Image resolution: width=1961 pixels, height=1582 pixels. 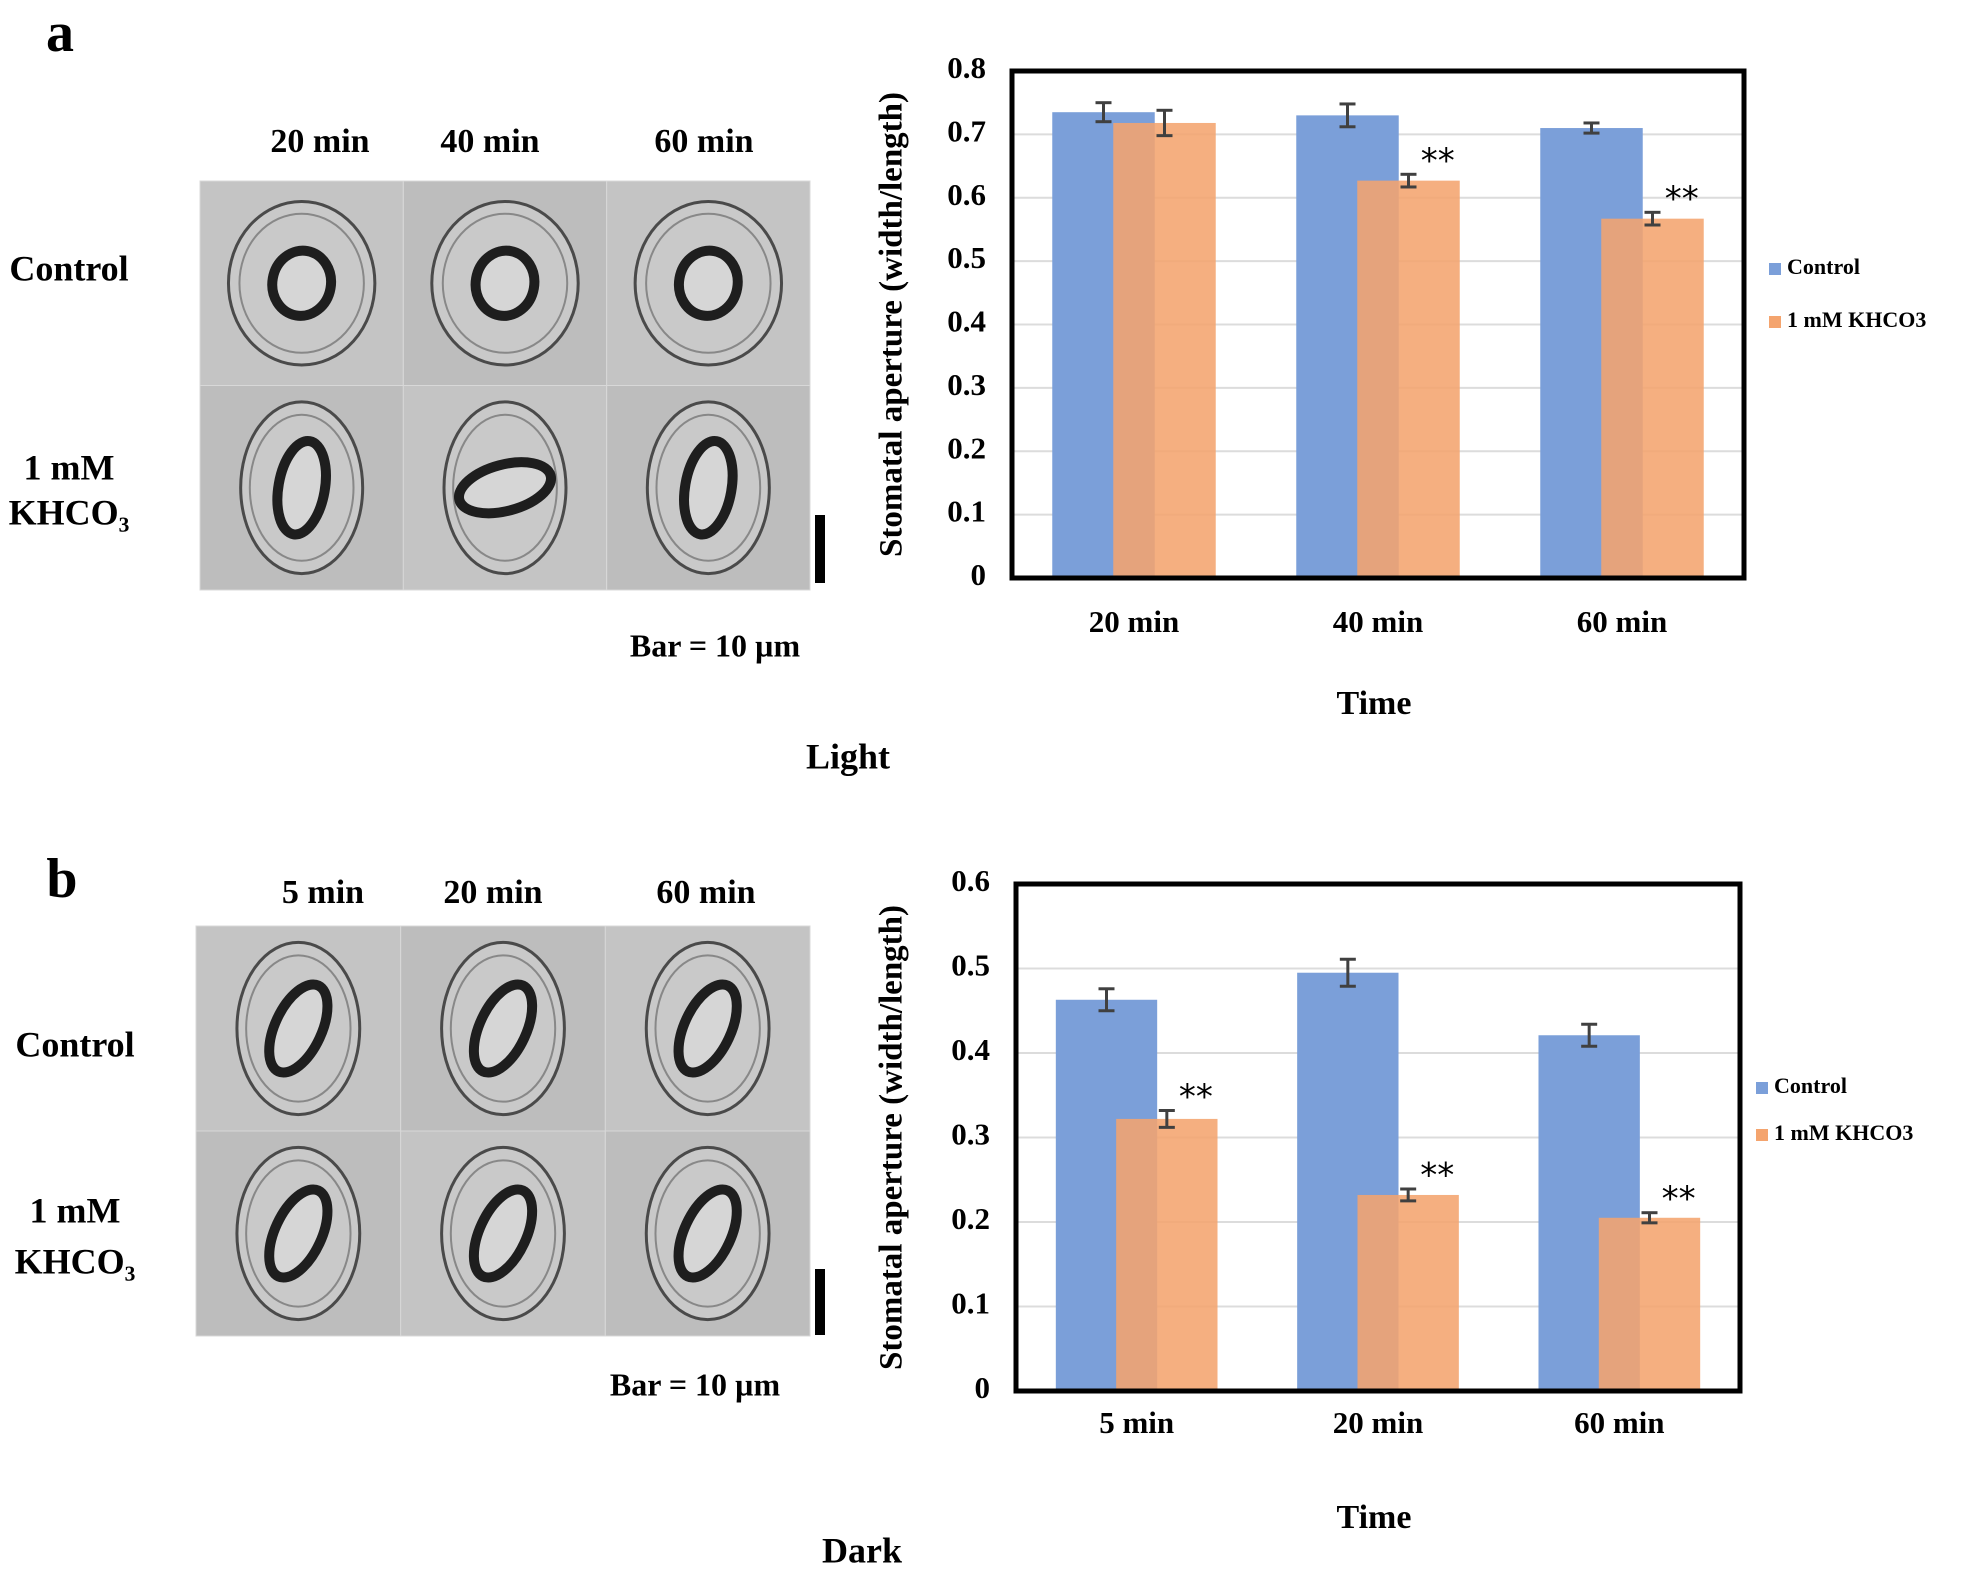 I want to click on x-tick-label: 40 min, so click(x=1378, y=621).